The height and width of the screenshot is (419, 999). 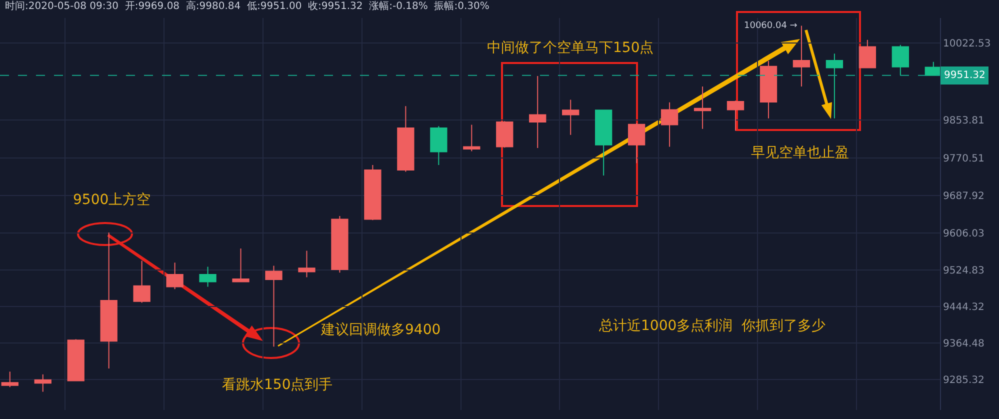 I want to click on y-tick-label: 9606.03, so click(x=963, y=234).